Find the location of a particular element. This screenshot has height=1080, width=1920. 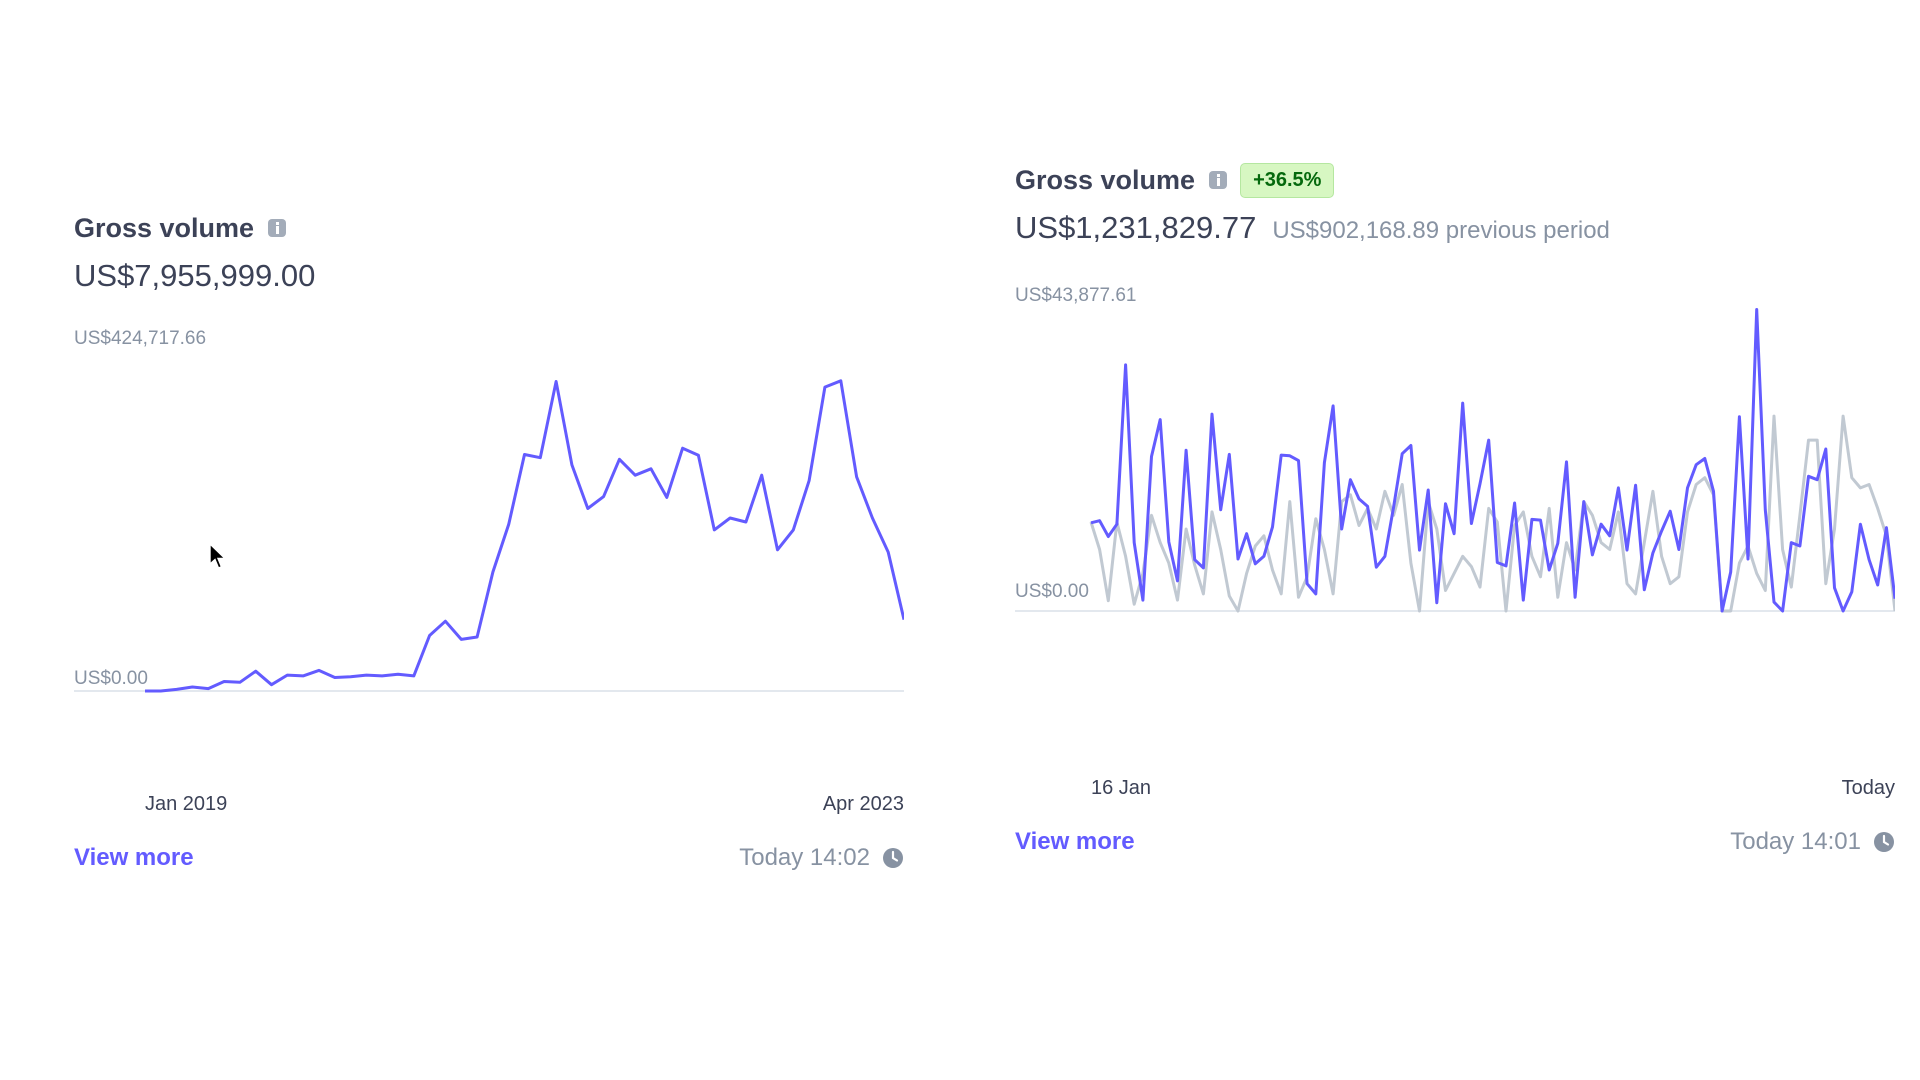

gross-volume-amount: US$7,955,999.00 is located at coordinates (195, 275).